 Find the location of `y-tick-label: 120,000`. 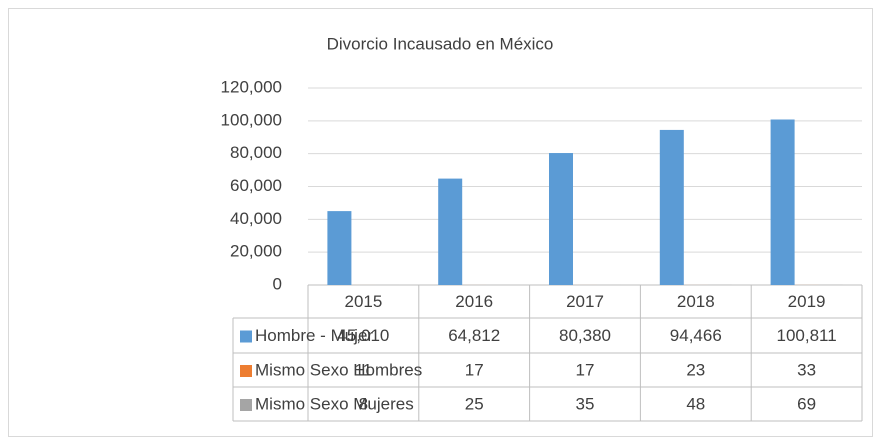

y-tick-label: 120,000 is located at coordinates (251, 86).